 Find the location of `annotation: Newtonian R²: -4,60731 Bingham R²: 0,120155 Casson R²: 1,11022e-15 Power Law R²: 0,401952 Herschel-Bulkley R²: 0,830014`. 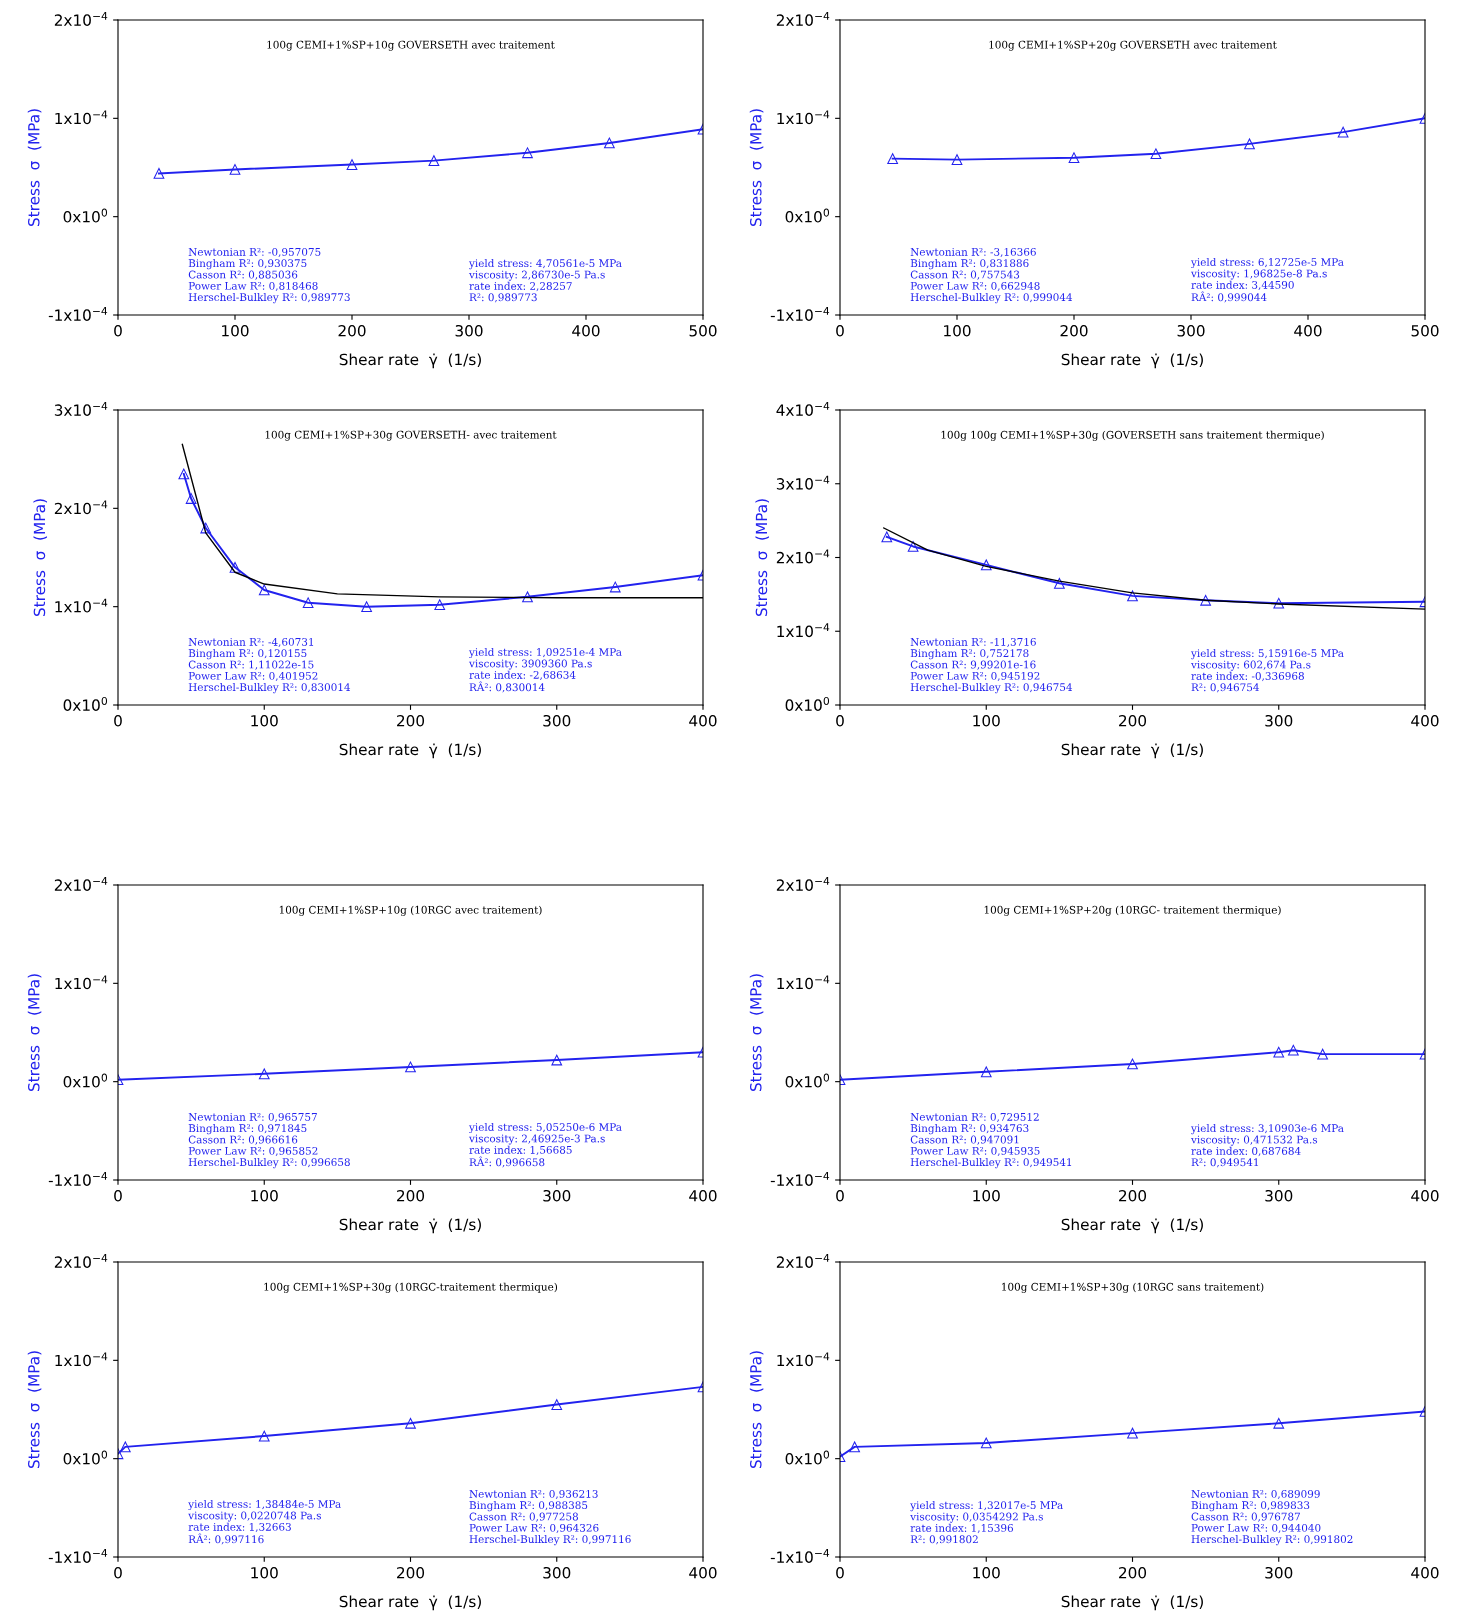

annotation: Newtonian R²: -4,60731 Bingham R²: 0,120155 Casson R²: 1,11022e-15 Power Law R²: 0,401952 Herschel-Bulkley R²: 0,830014 is located at coordinates (269, 665).